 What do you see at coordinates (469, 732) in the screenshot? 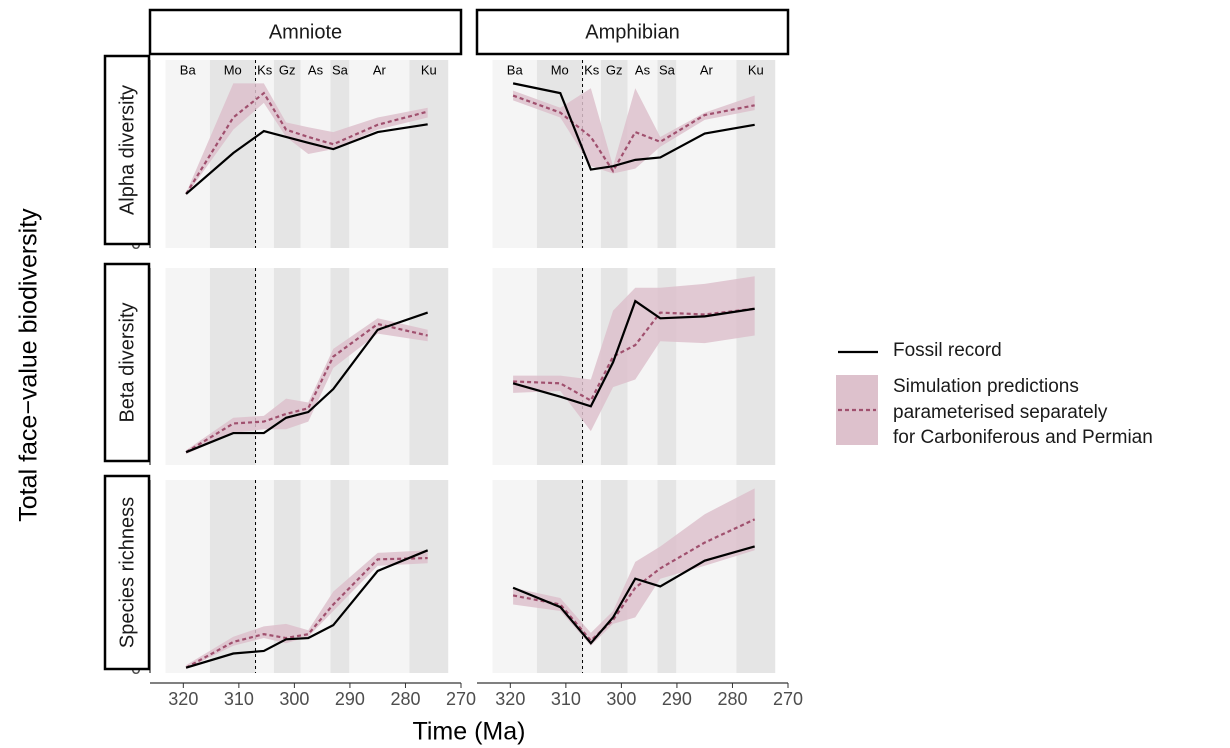
I see `x-axis-title: Time (Ma)` at bounding box center [469, 732].